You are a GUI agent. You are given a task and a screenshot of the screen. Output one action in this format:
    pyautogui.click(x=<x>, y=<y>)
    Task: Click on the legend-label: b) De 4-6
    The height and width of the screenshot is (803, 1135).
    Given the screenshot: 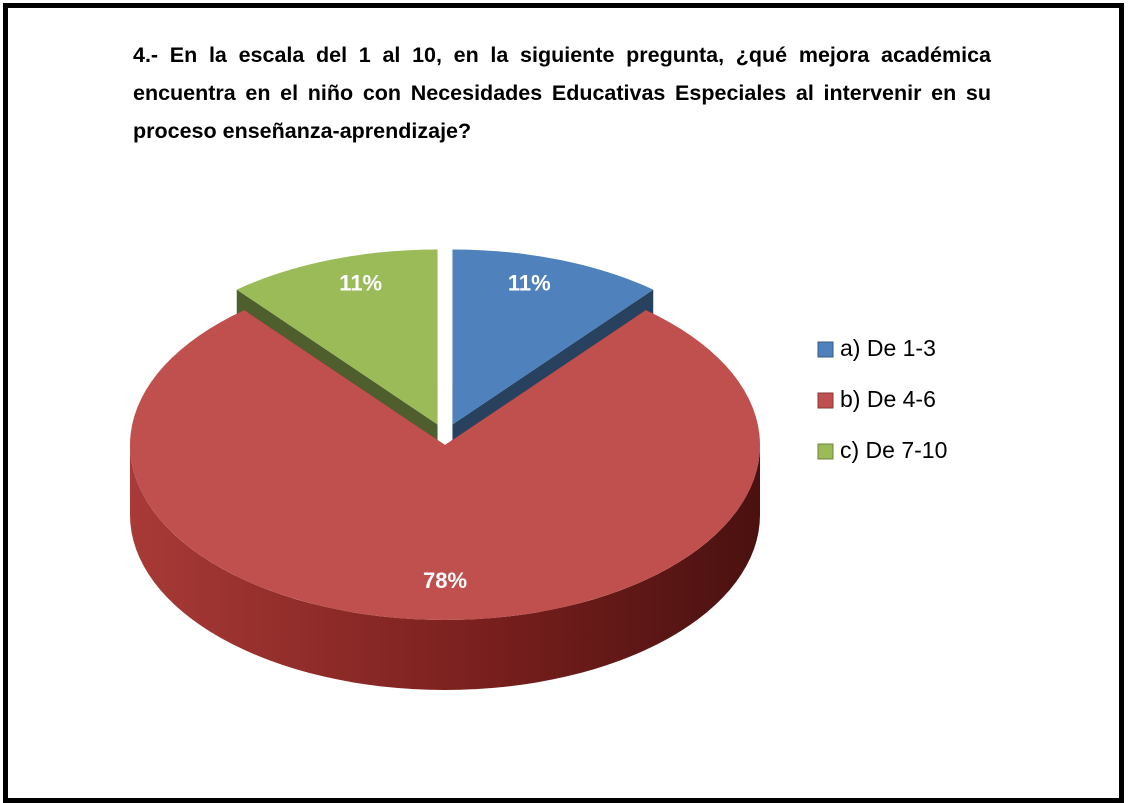 What is the action you would take?
    pyautogui.click(x=888, y=399)
    